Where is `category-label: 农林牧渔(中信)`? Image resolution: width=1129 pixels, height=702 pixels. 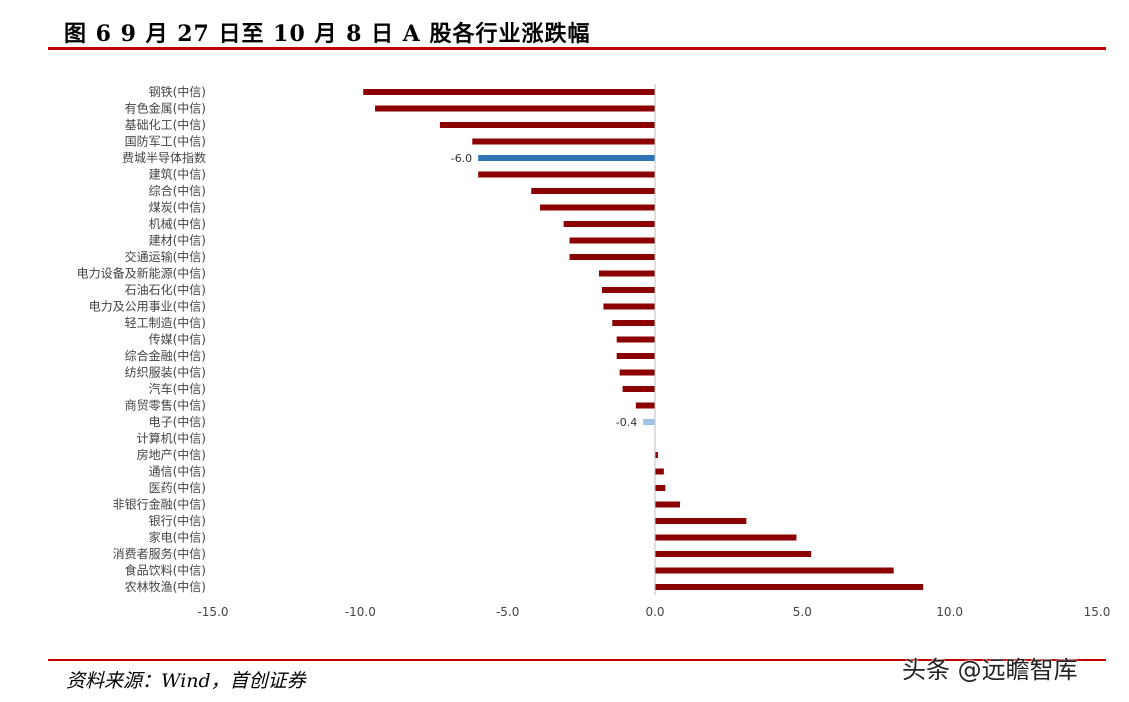 category-label: 农林牧渔(中信) is located at coordinates (165, 586).